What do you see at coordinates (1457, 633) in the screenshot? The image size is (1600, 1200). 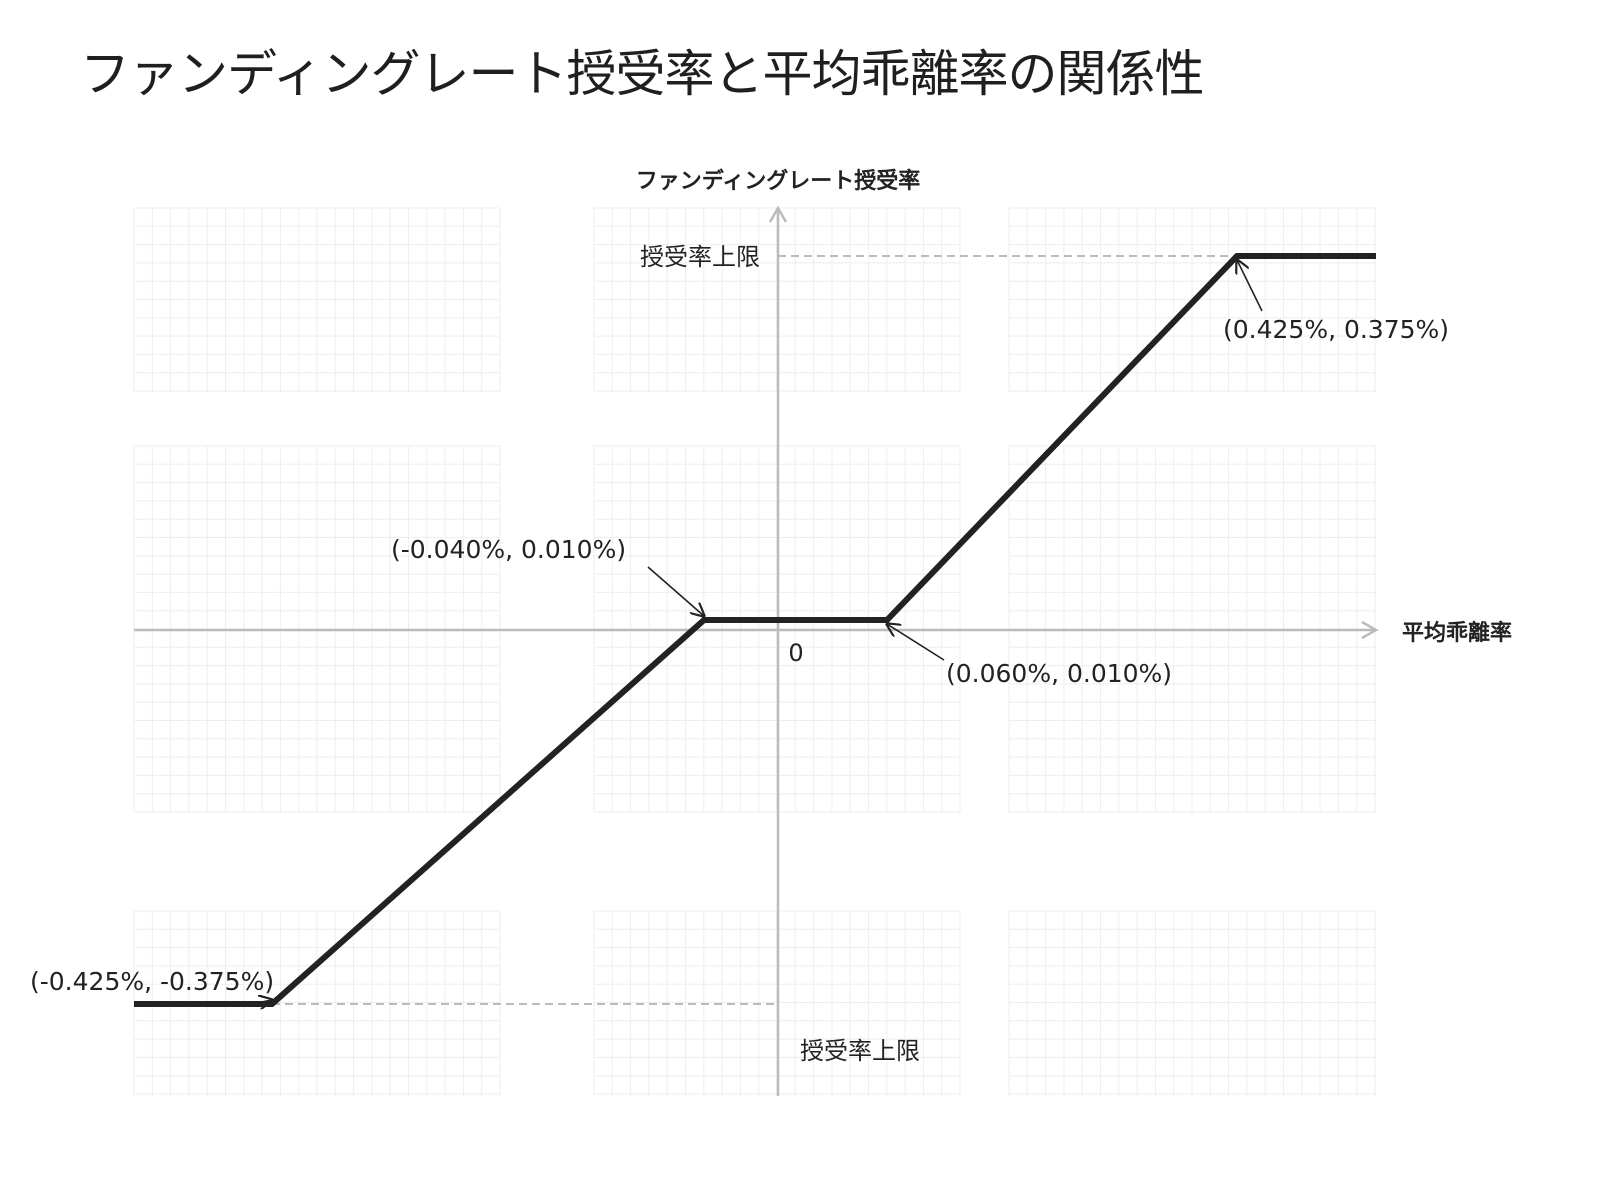 I see `x-axis-title: 平均乖離率` at bounding box center [1457, 633].